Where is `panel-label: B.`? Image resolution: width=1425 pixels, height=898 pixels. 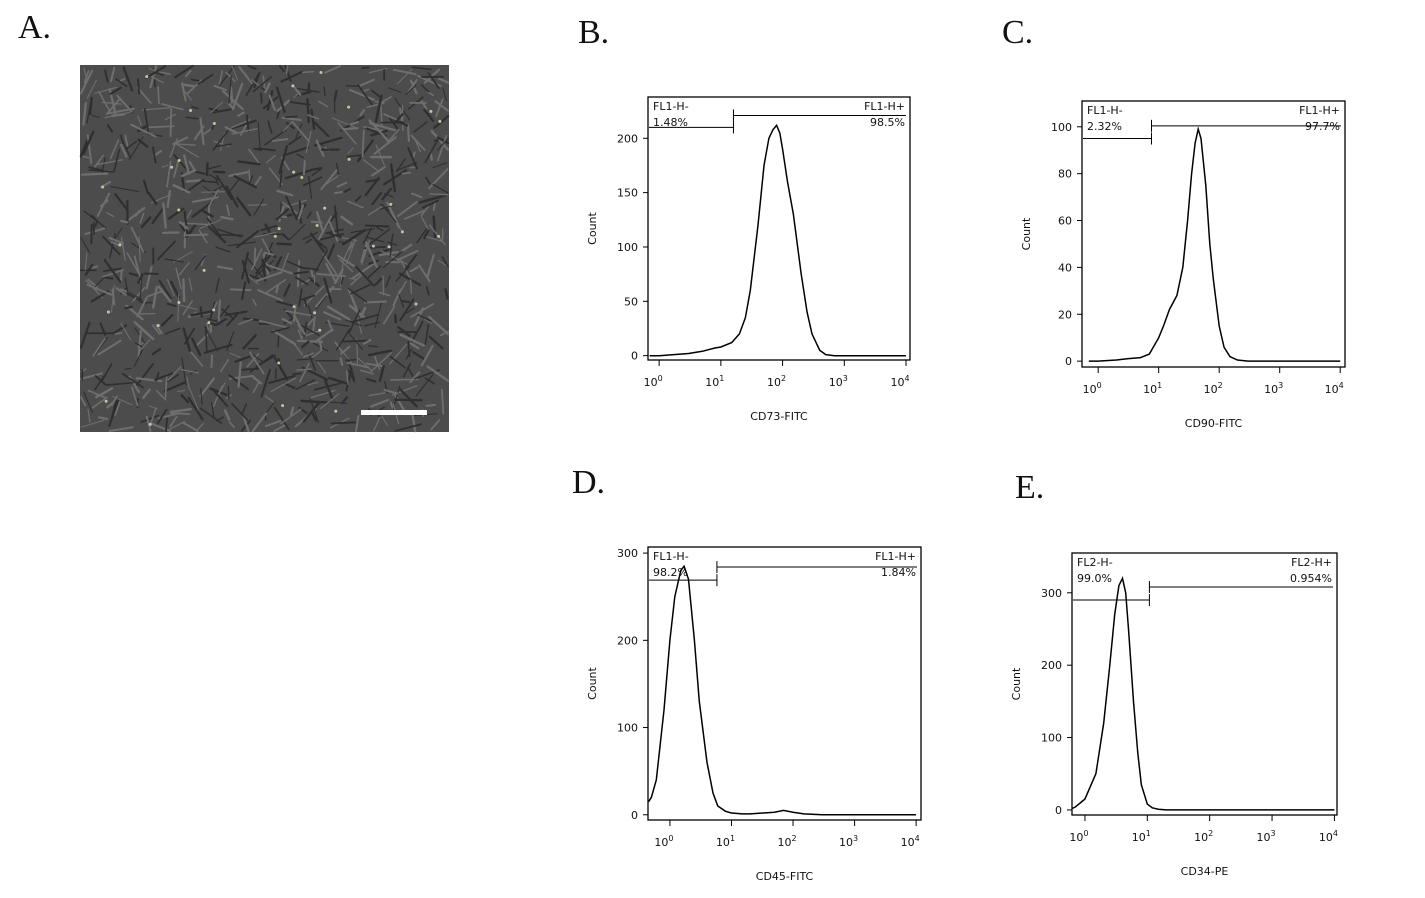
panel-label: B. is located at coordinates (593, 32).